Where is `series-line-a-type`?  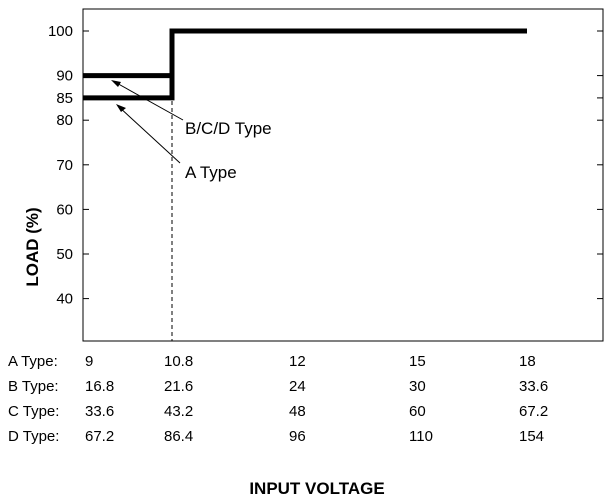
series-line-a-type is located at coordinates (305, 64).